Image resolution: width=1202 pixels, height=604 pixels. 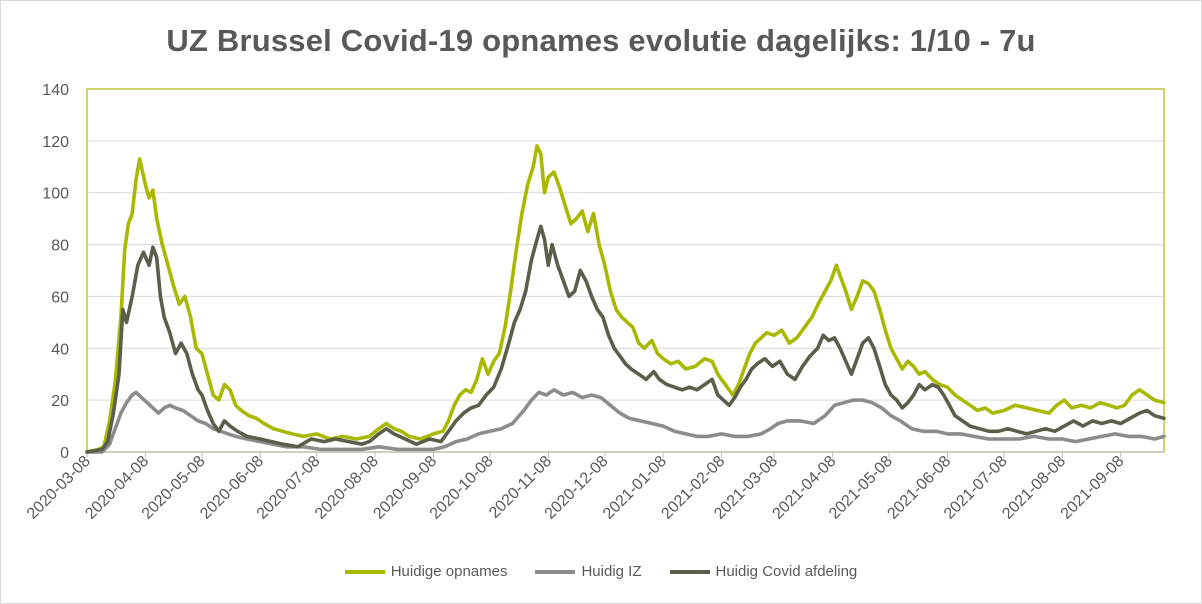 What do you see at coordinates (611, 571) in the screenshot?
I see `legend-label: Huidig IZ` at bounding box center [611, 571].